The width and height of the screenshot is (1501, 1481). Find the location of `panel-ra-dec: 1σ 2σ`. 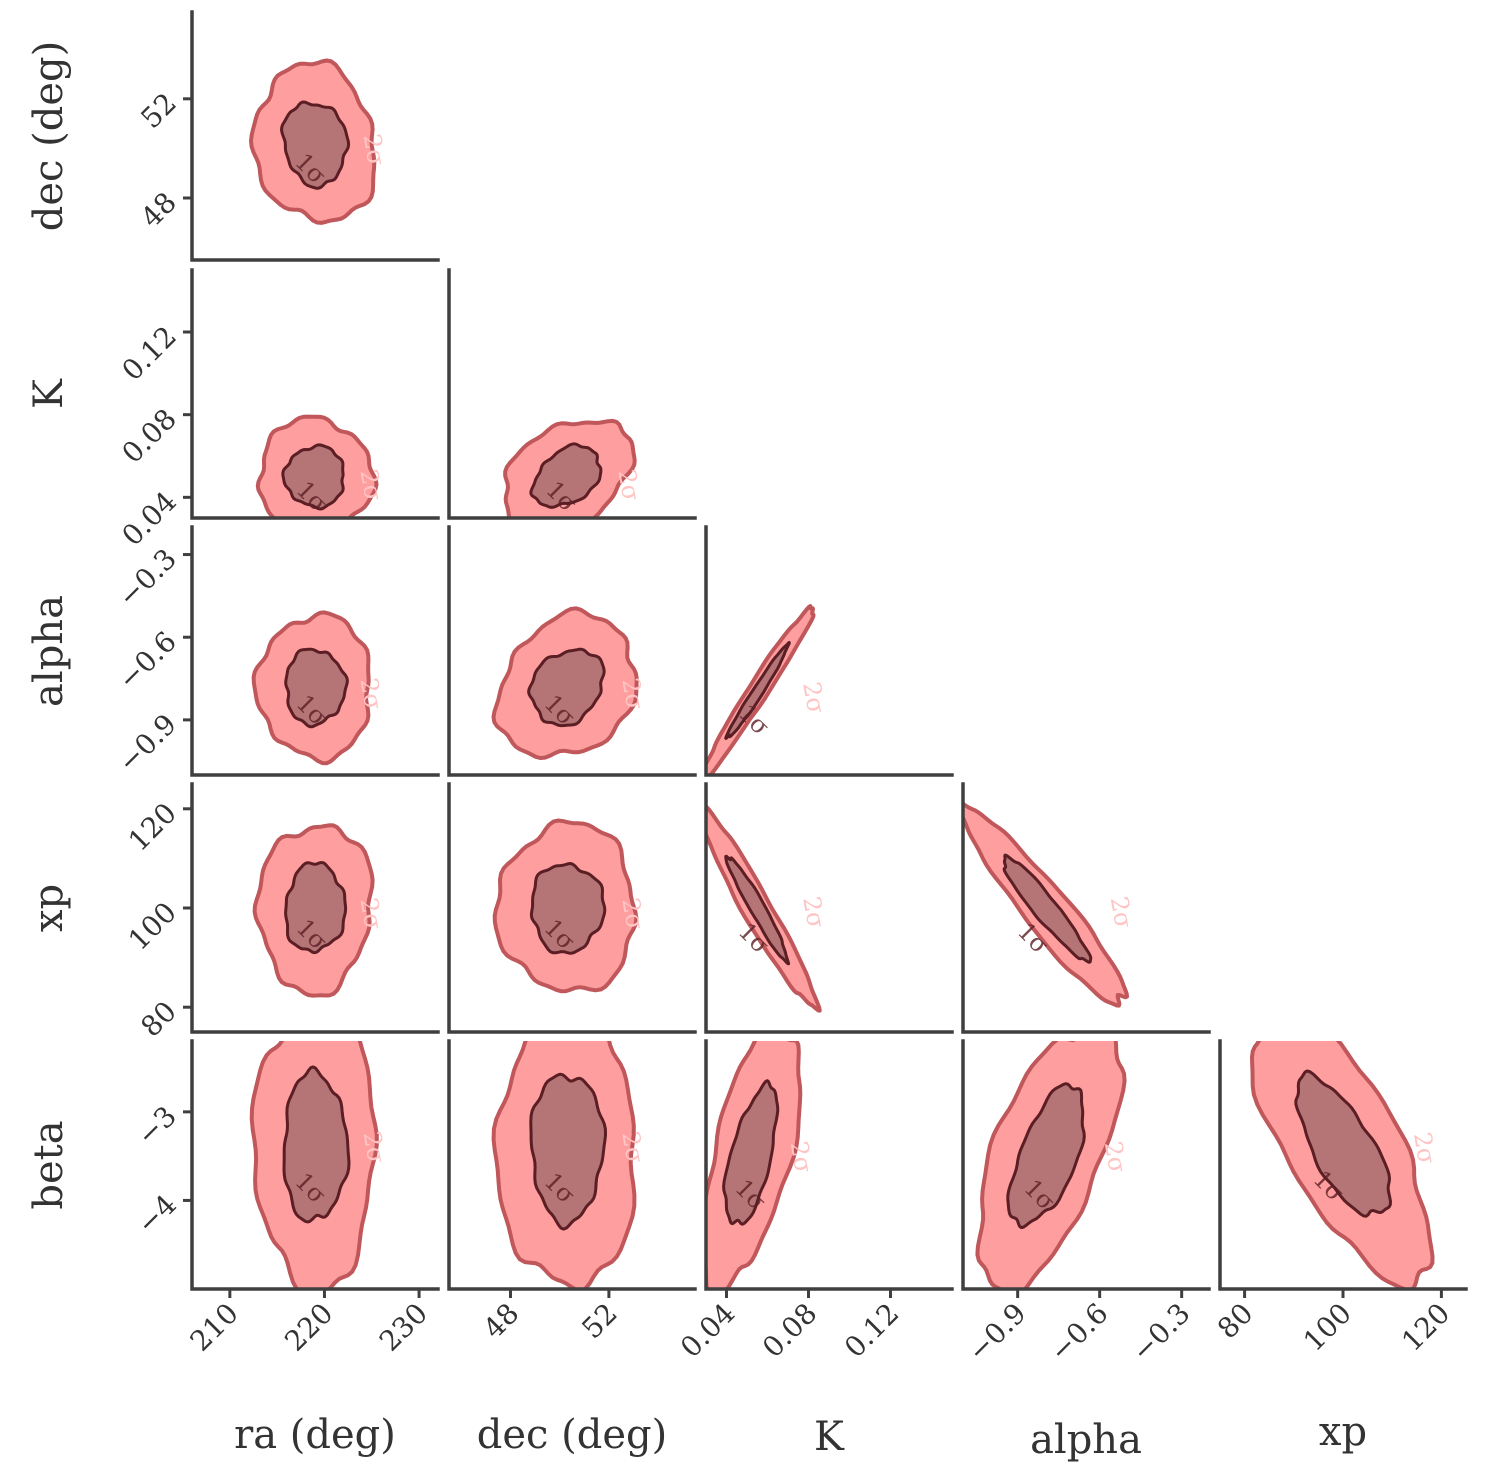

panel-ra-dec: 1σ 2σ is located at coordinates (320, 141).